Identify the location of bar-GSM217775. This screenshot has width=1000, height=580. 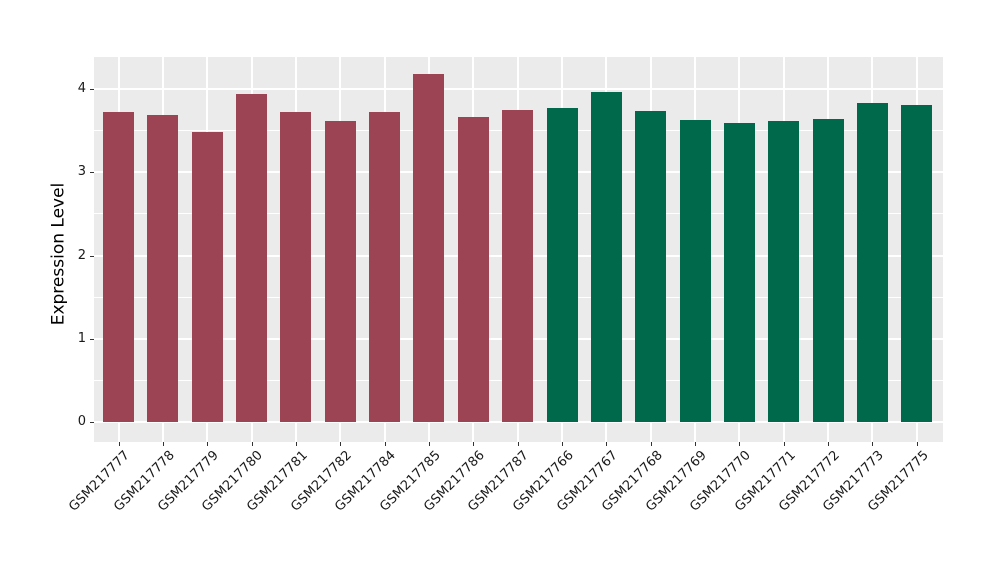
(917, 263).